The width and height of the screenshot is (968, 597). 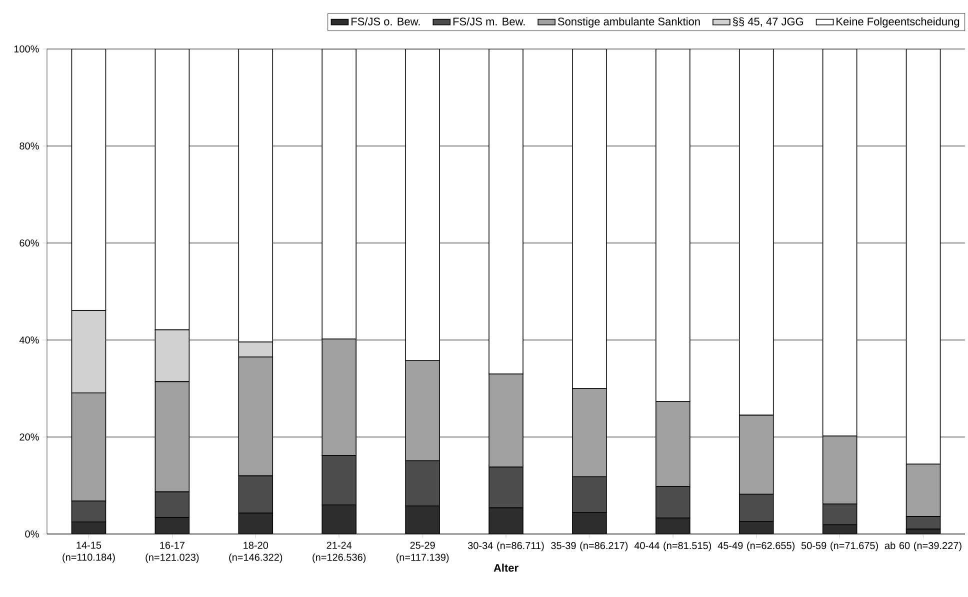 What do you see at coordinates (589, 547) in the screenshot?
I see `x-tick-label: 35-39 (n=86.217)` at bounding box center [589, 547].